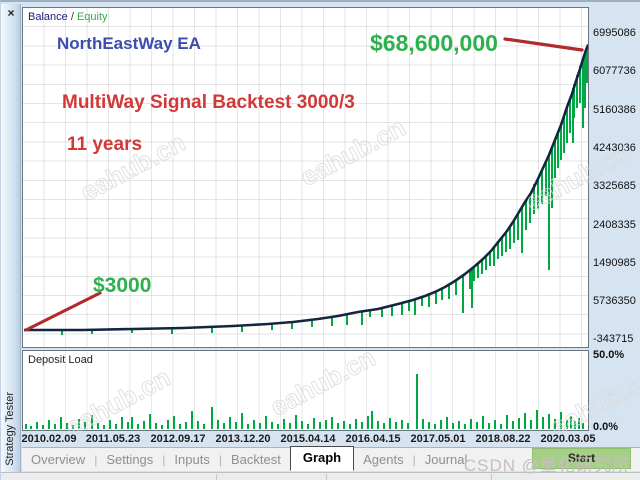 The image size is (640, 480). What do you see at coordinates (434, 43) in the screenshot?
I see `annotation-final-balance: $68,600,000` at bounding box center [434, 43].